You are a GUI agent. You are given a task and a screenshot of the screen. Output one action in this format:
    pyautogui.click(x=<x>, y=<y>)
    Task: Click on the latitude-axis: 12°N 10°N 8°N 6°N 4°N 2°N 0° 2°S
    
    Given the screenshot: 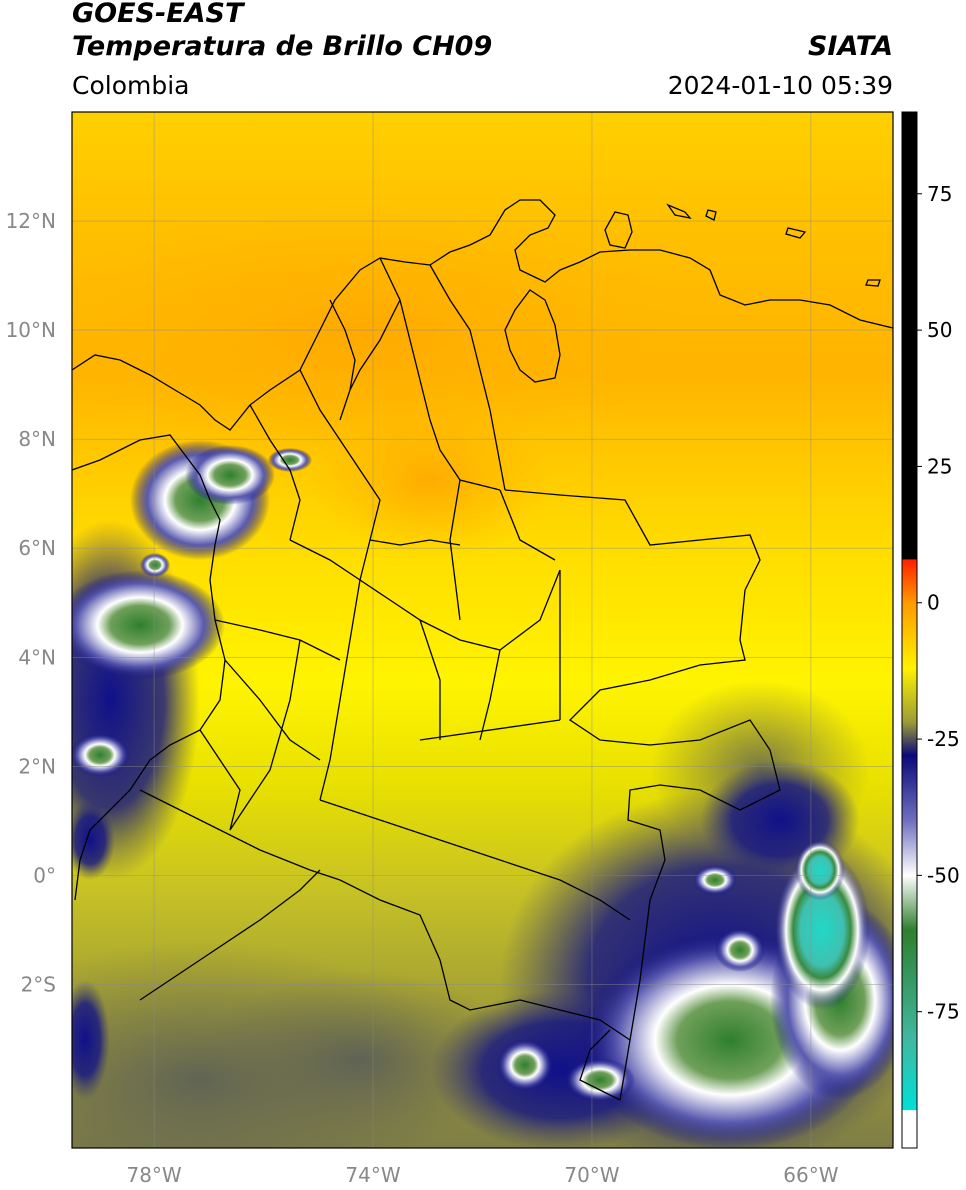 What is the action you would take?
    pyautogui.click(x=31, y=602)
    